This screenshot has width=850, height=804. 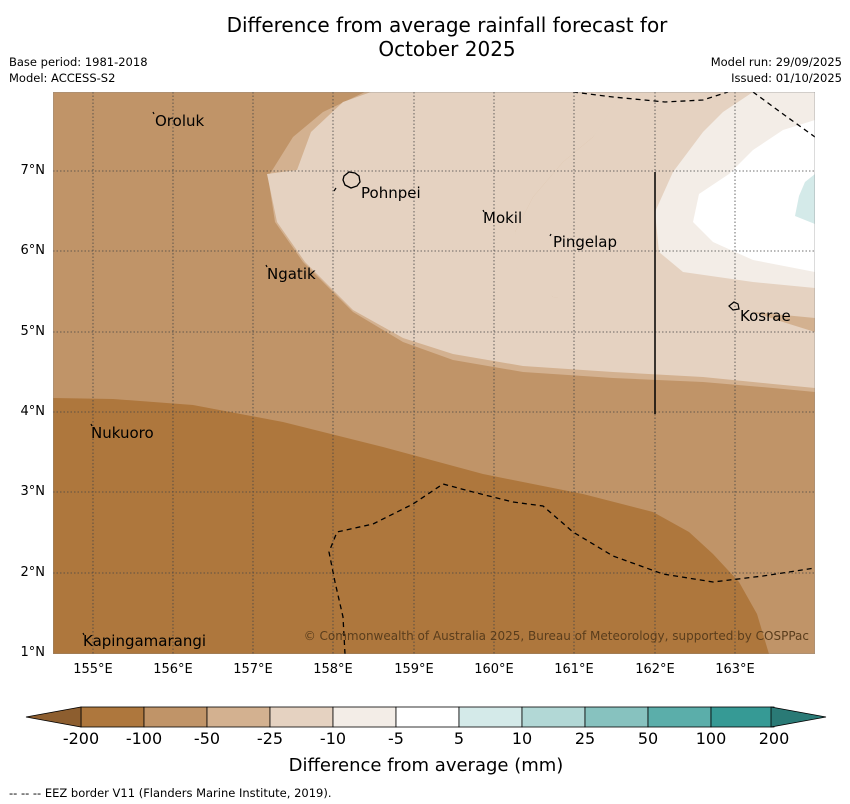 What do you see at coordinates (585, 242) in the screenshot?
I see `place-pingelap: Pingelap` at bounding box center [585, 242].